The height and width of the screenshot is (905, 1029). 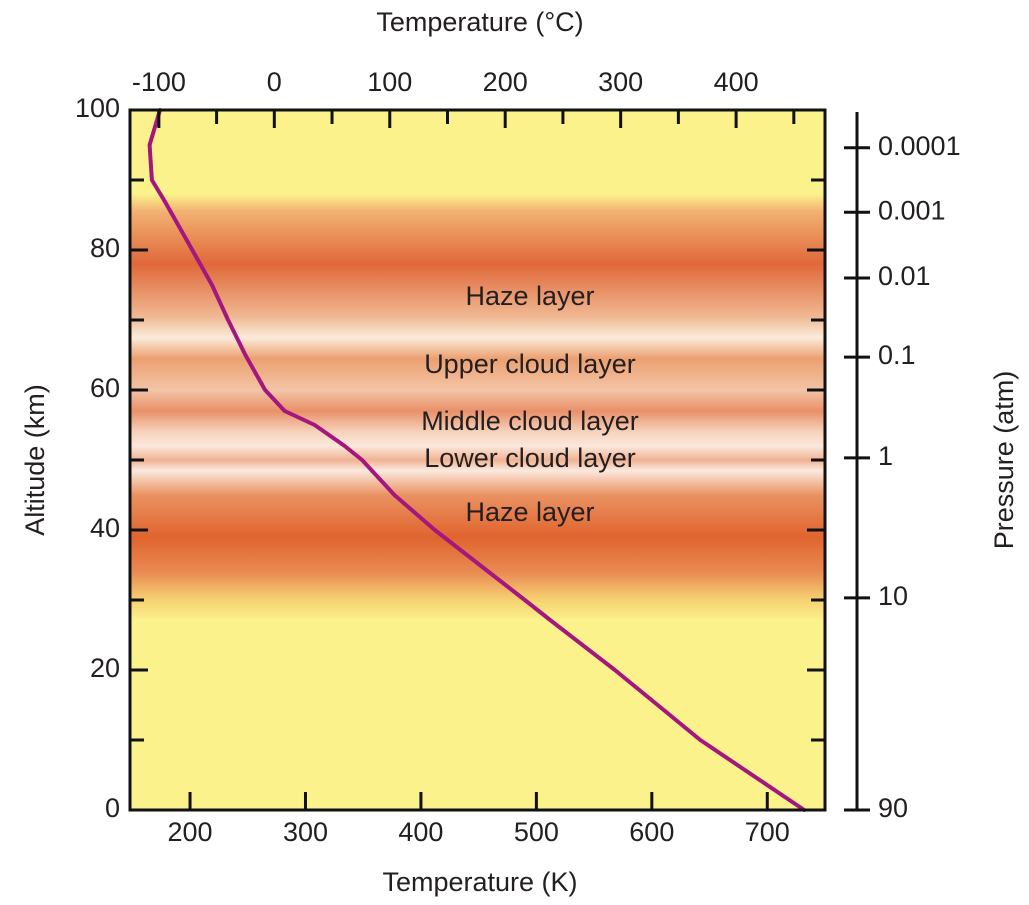 What do you see at coordinates (885, 456) in the screenshot?
I see `y2-tick-label: 1` at bounding box center [885, 456].